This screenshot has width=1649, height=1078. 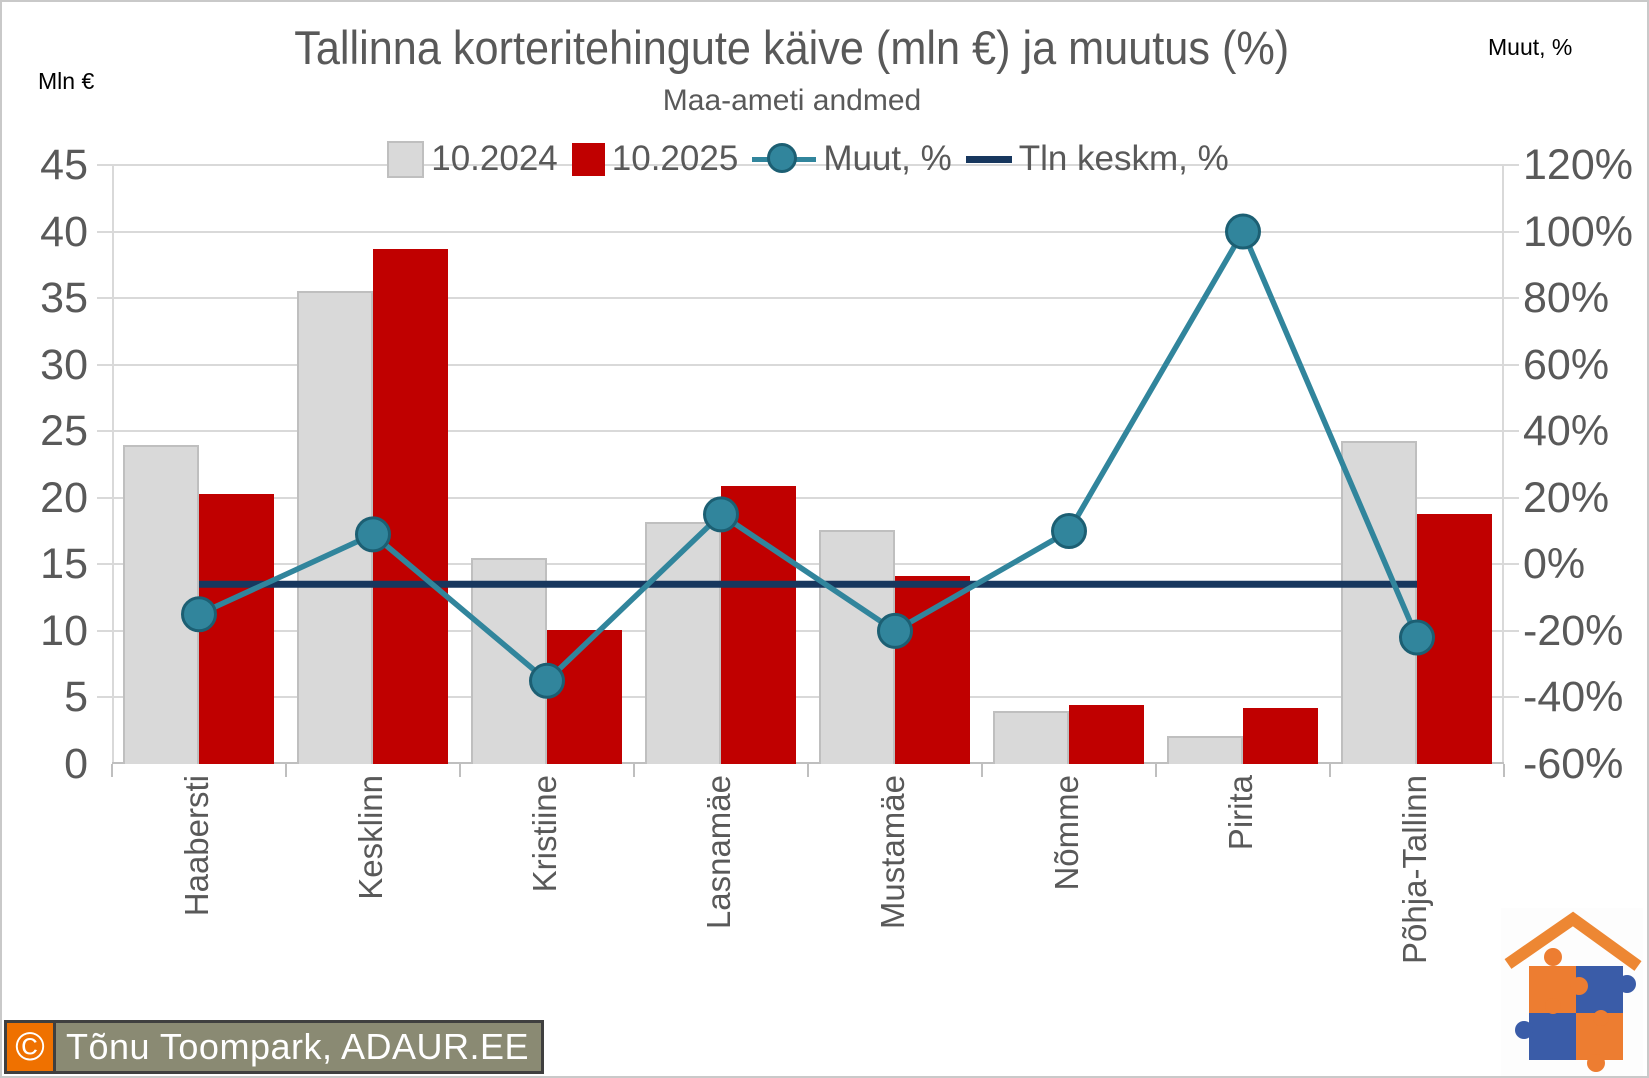 I want to click on muut-marker-Kesklinn, so click(x=373, y=534).